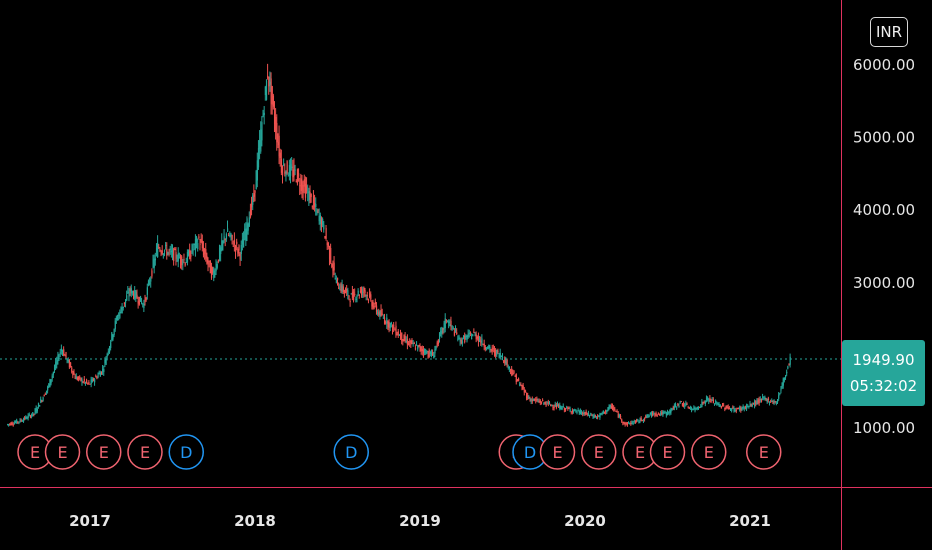  I want to click on currency-badge: INR, so click(889, 32).